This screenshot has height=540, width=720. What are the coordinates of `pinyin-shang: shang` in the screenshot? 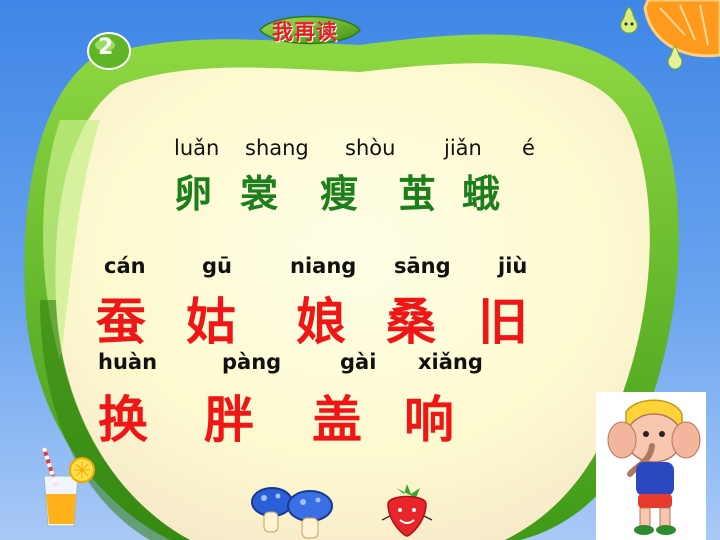 It's located at (277, 148).